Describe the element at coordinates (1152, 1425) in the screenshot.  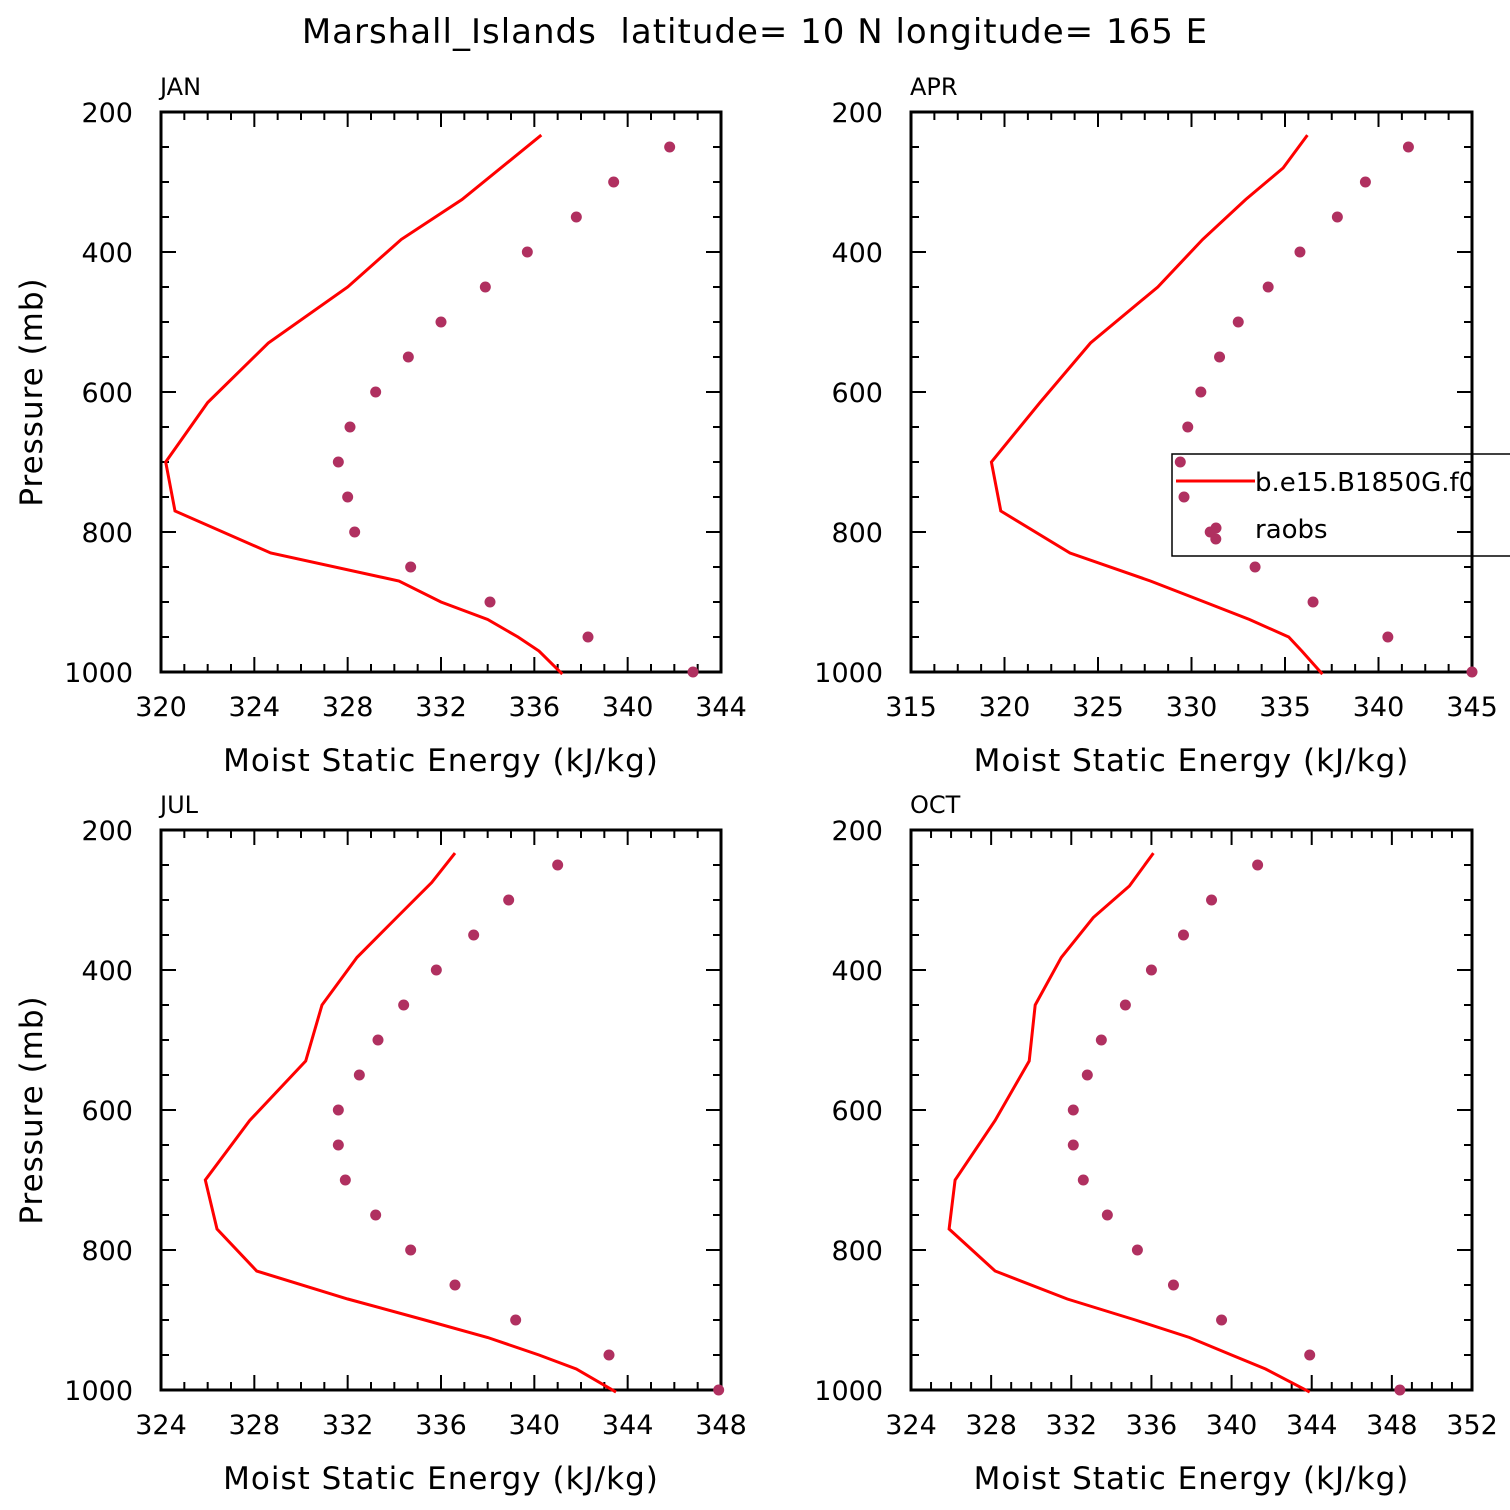
I see `x-tick-label: 336` at that location.